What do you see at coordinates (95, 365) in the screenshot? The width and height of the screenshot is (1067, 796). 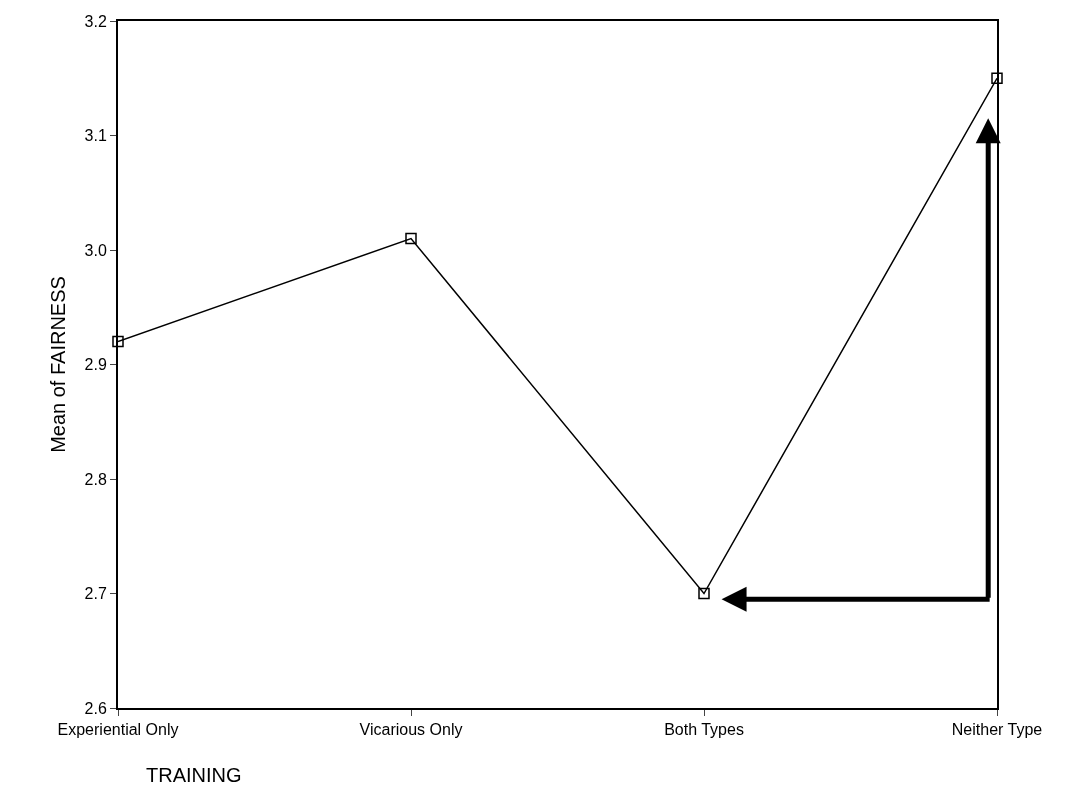 I see `y-tick-label: 2.9` at bounding box center [95, 365].